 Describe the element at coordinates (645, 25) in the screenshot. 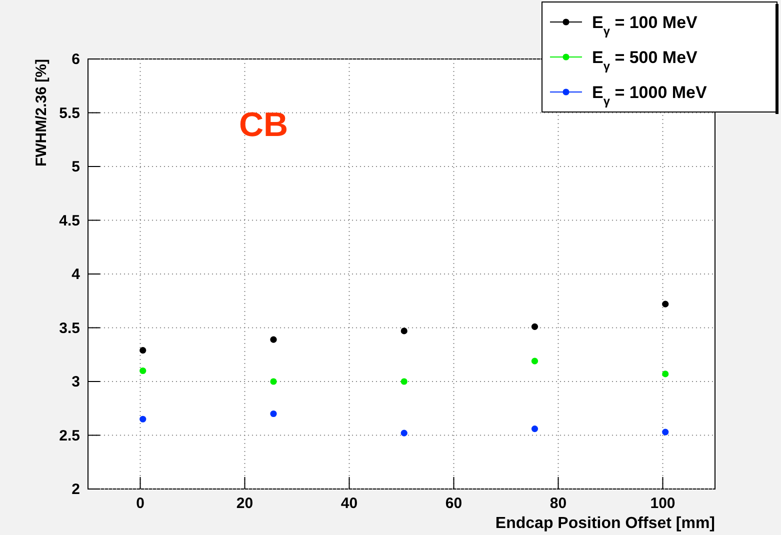

I see `legend-label: E$_{γ}$ = 100 MeV` at that location.